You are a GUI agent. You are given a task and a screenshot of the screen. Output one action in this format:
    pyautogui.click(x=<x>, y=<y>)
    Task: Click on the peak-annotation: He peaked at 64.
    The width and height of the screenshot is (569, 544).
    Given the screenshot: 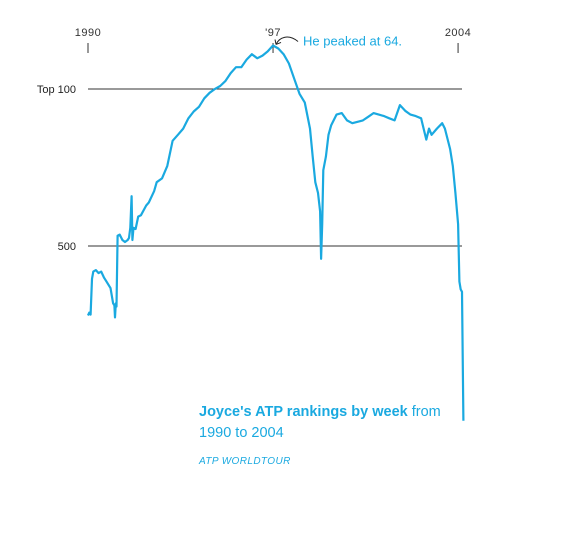 What is the action you would take?
    pyautogui.click(x=338, y=40)
    